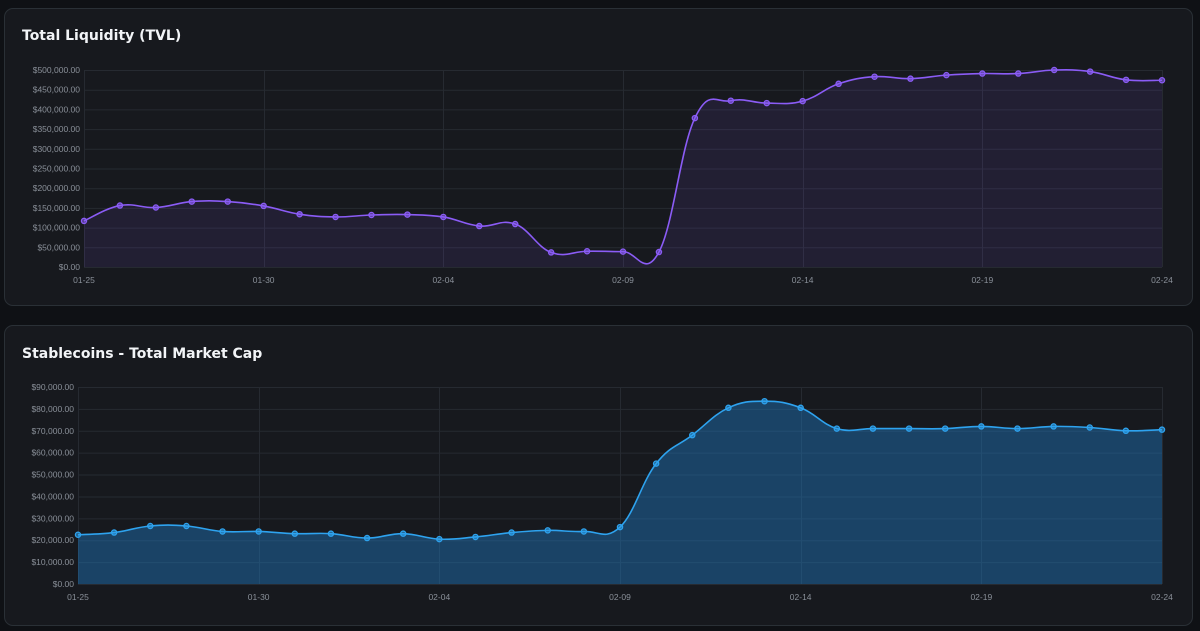 The height and width of the screenshot is (631, 1200). I want to click on stablecoins-x-tick-label: 02-09, so click(620, 597).